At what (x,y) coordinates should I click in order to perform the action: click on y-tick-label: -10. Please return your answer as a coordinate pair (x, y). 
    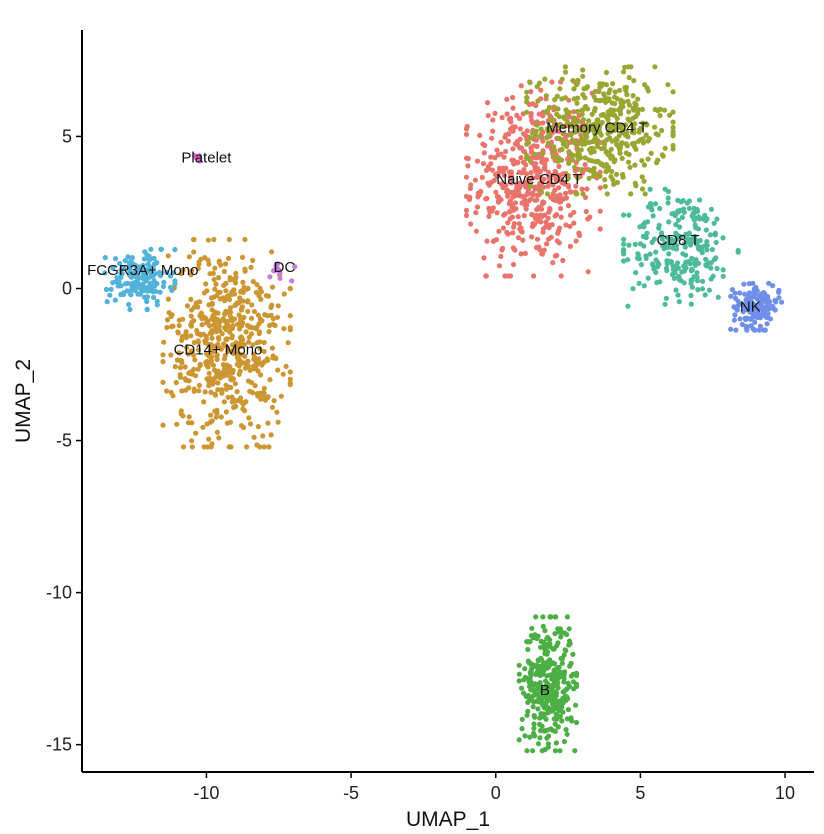
    Looking at the image, I should click on (59, 593).